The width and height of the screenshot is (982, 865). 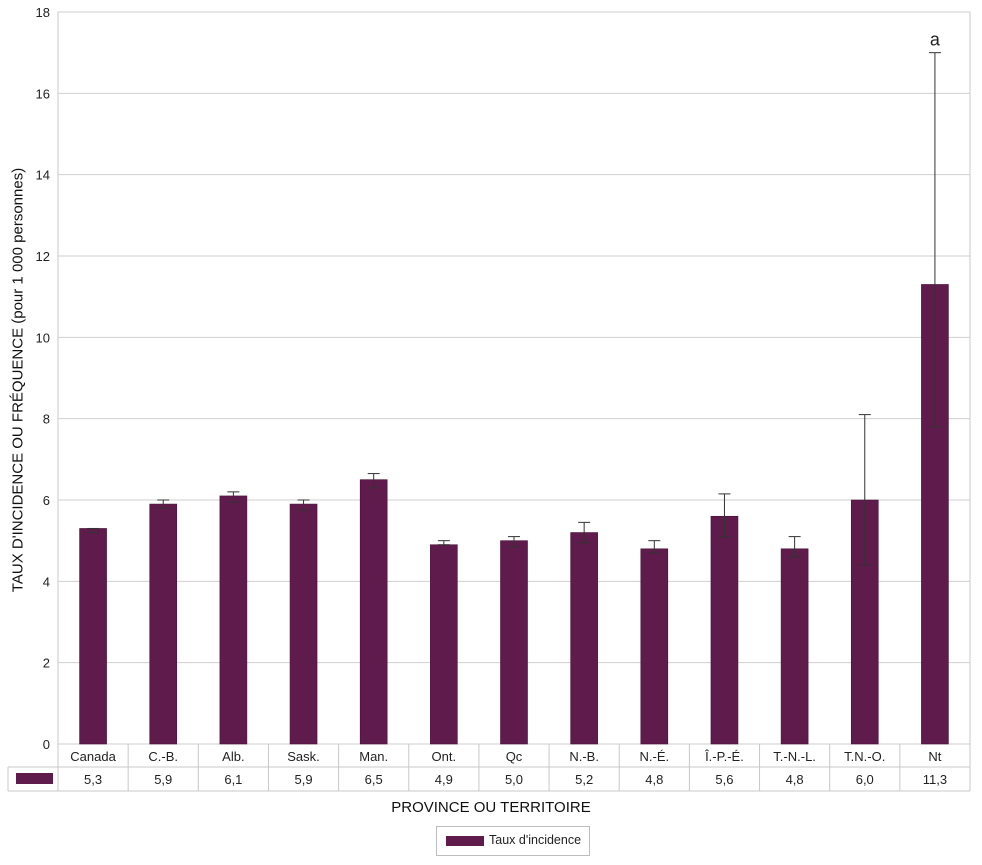 What do you see at coordinates (46, 663) in the screenshot?
I see `y-tick-label: 2` at bounding box center [46, 663].